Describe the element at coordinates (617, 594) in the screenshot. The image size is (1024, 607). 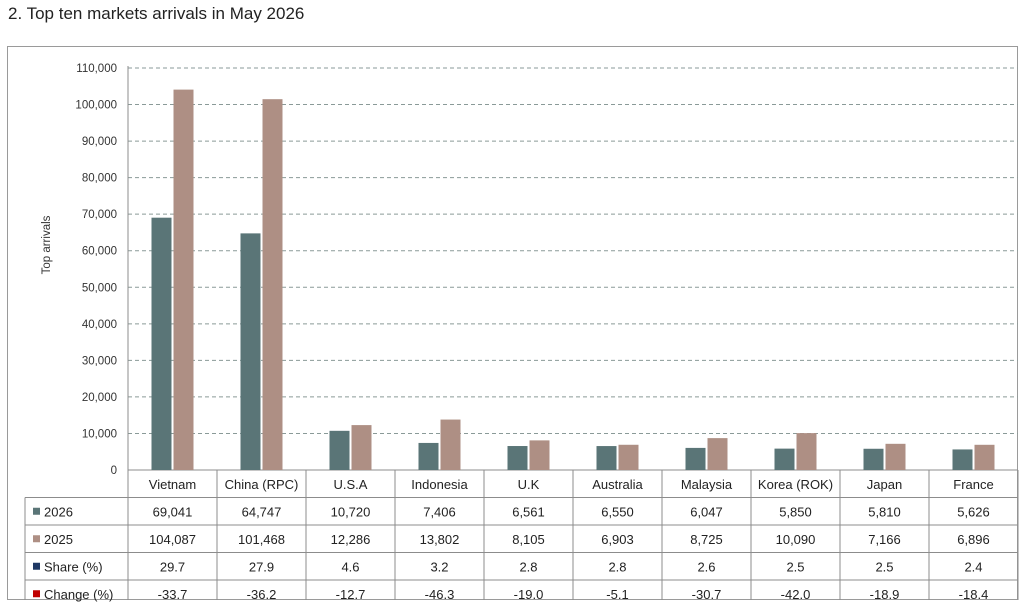
I see `table-cell: -5.1` at that location.